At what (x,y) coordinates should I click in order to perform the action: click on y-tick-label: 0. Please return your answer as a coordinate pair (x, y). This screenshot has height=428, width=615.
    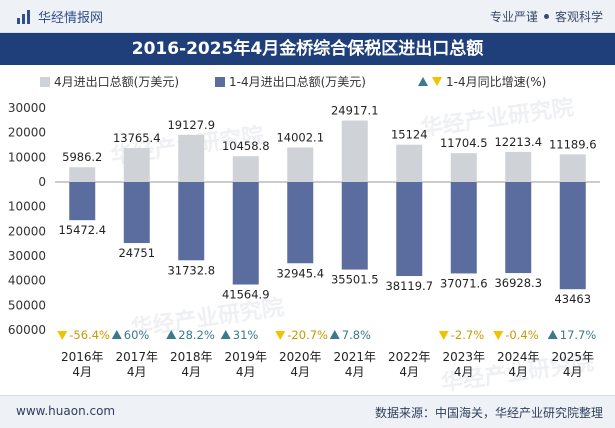
    Looking at the image, I should click on (42, 182).